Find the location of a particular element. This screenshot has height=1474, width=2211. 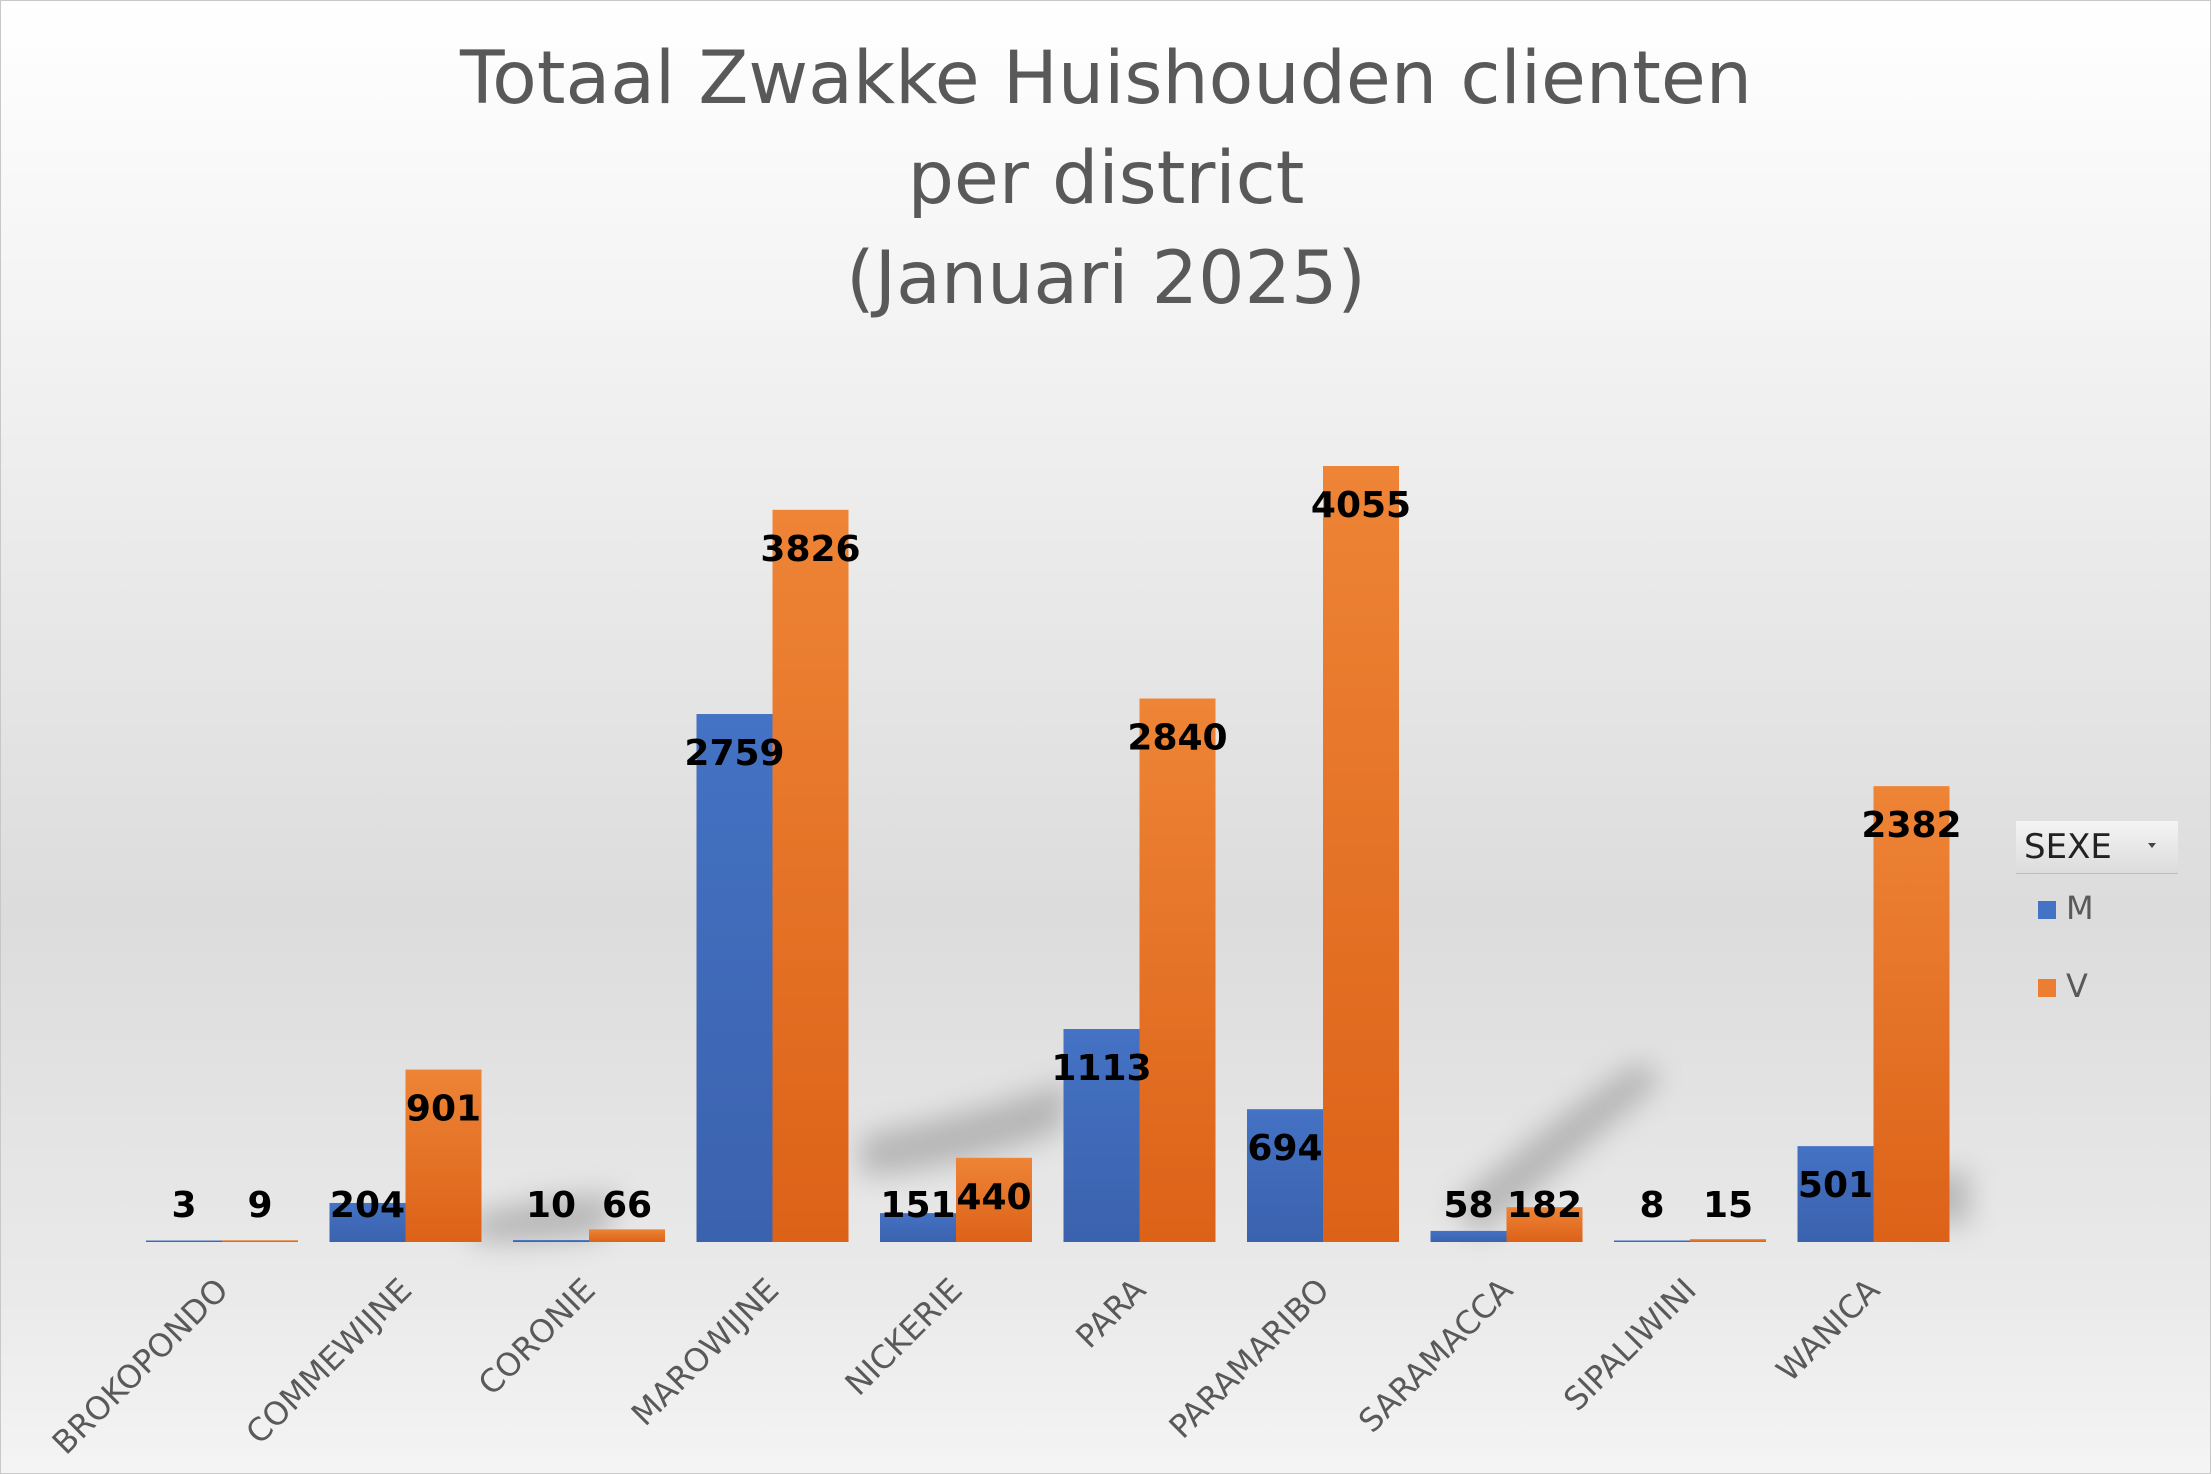

x-tick-label-para: PARA is located at coordinates (1110, 1313).